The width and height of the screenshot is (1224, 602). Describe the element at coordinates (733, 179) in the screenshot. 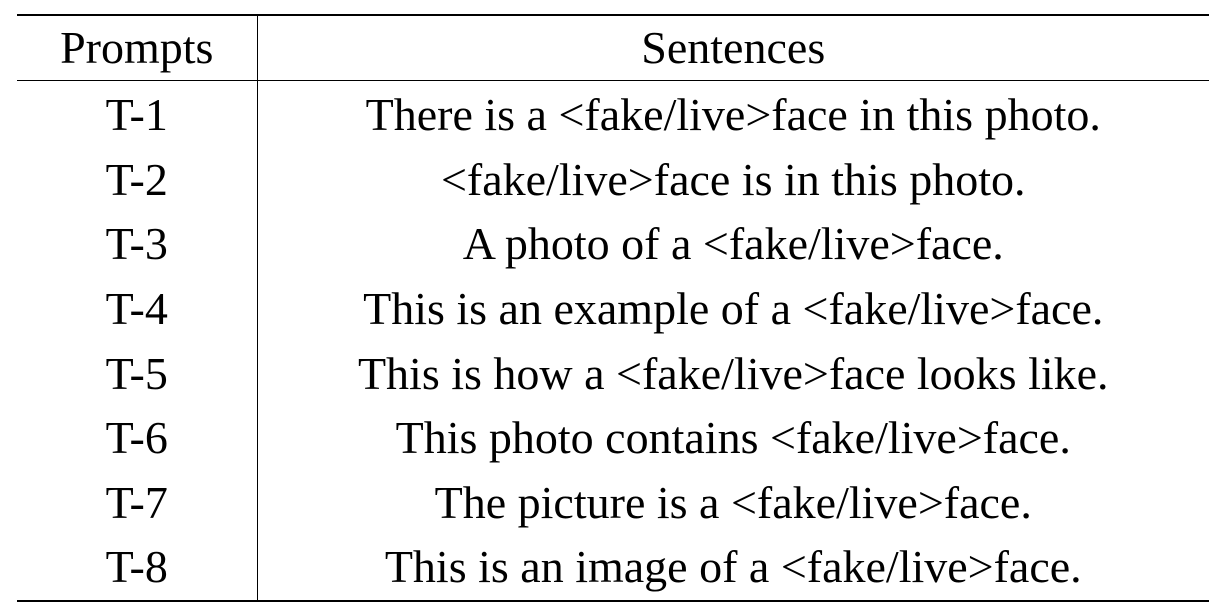

I see `sentence-cell: <fake/live>face is in this photo.` at that location.